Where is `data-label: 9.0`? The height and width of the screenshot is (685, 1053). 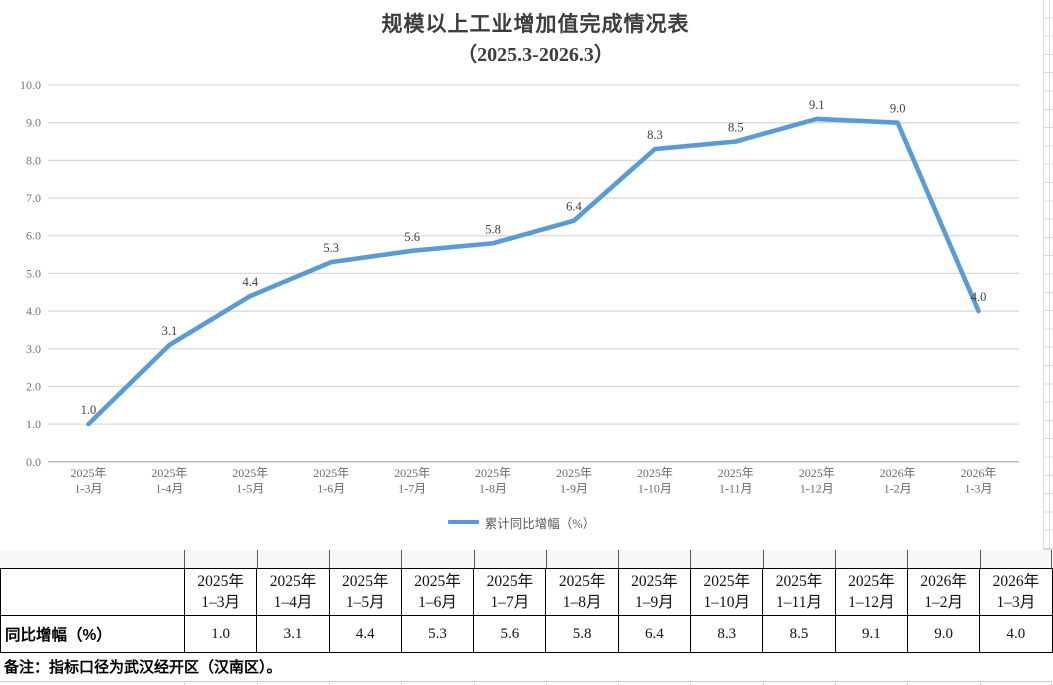
data-label: 9.0 is located at coordinates (898, 109).